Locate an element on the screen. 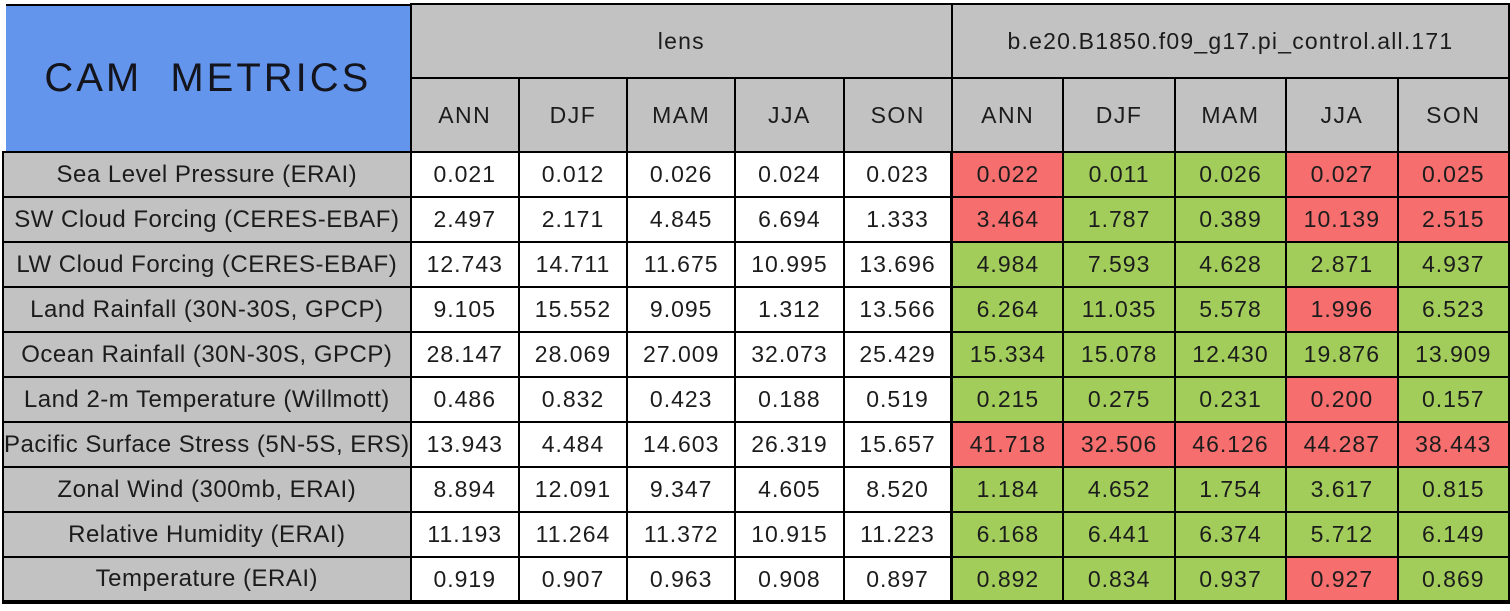 This screenshot has height=611, width=1510. metric-value-cell: 0.927 is located at coordinates (1342, 580).